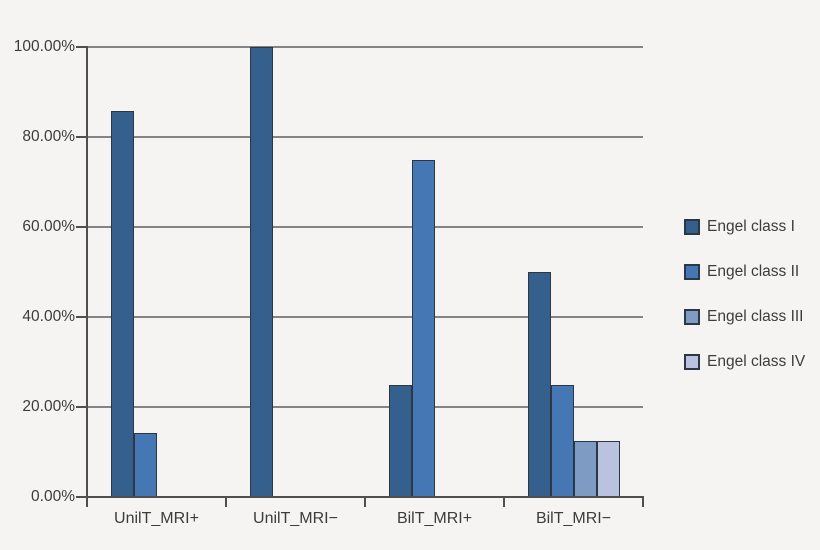 The image size is (820, 550). Describe the element at coordinates (48, 226) in the screenshot. I see `y-axis-tick-label-60pct: 60.00%` at that location.